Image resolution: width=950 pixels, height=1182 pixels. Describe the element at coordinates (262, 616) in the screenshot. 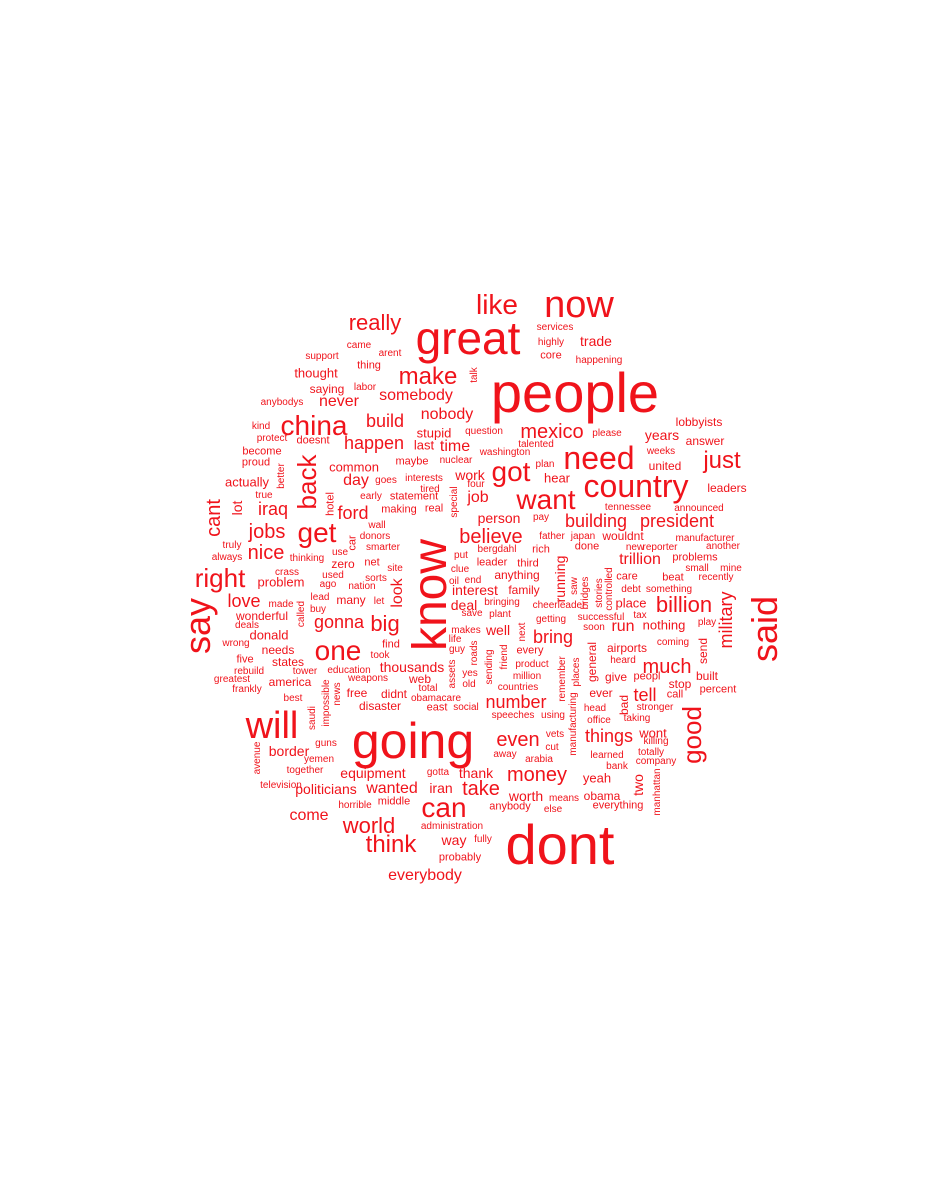

I see `cloud-word: wonderful` at that location.